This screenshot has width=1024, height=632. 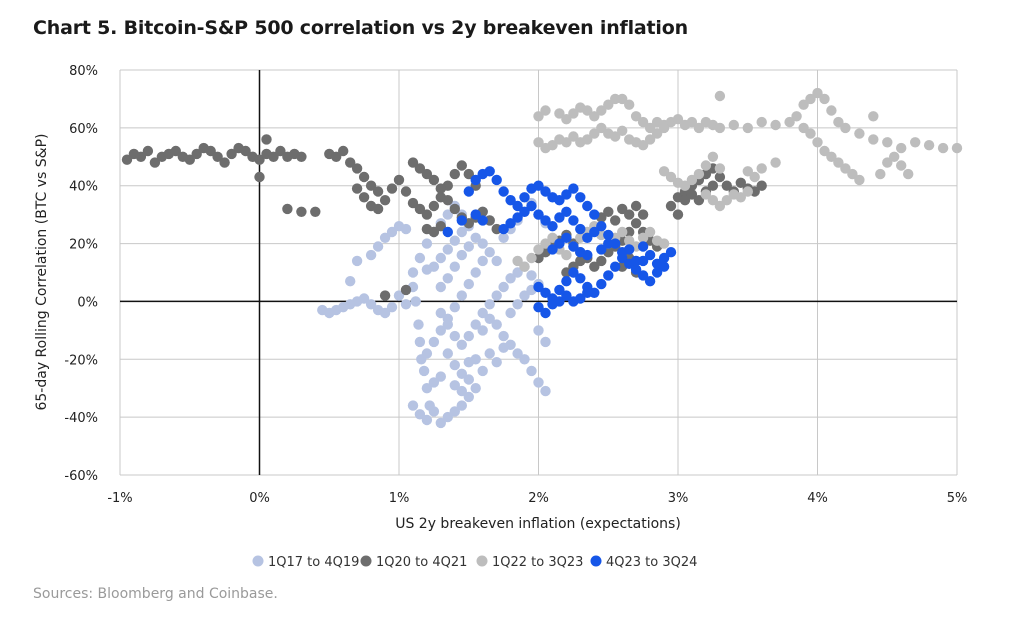 What do you see at coordinates (537, 498) in the screenshot?
I see `x-axis-ticks: -1%0%1%2%3%4%5%` at bounding box center [537, 498].